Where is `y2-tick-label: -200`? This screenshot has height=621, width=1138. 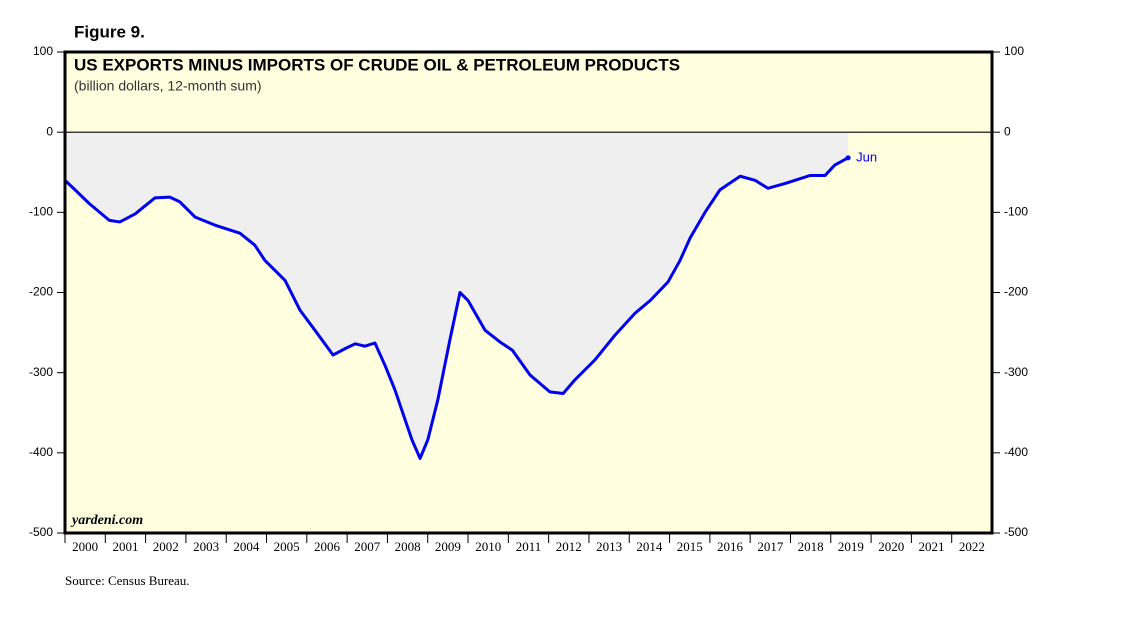 y2-tick-label: -200 is located at coordinates (1016, 292).